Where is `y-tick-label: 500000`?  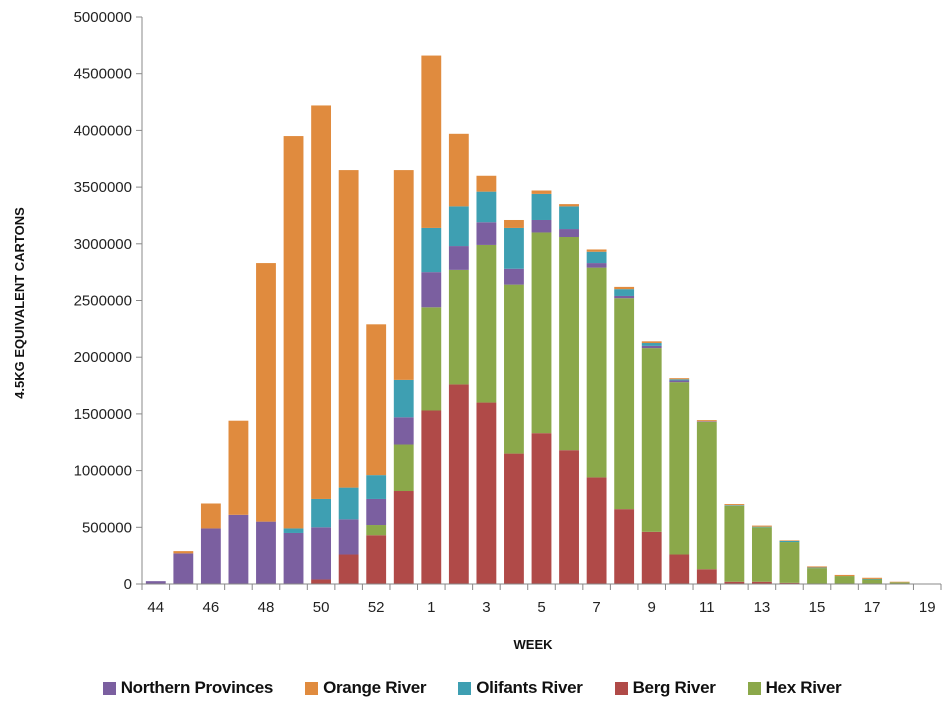 y-tick-label: 500000 is located at coordinates (107, 527).